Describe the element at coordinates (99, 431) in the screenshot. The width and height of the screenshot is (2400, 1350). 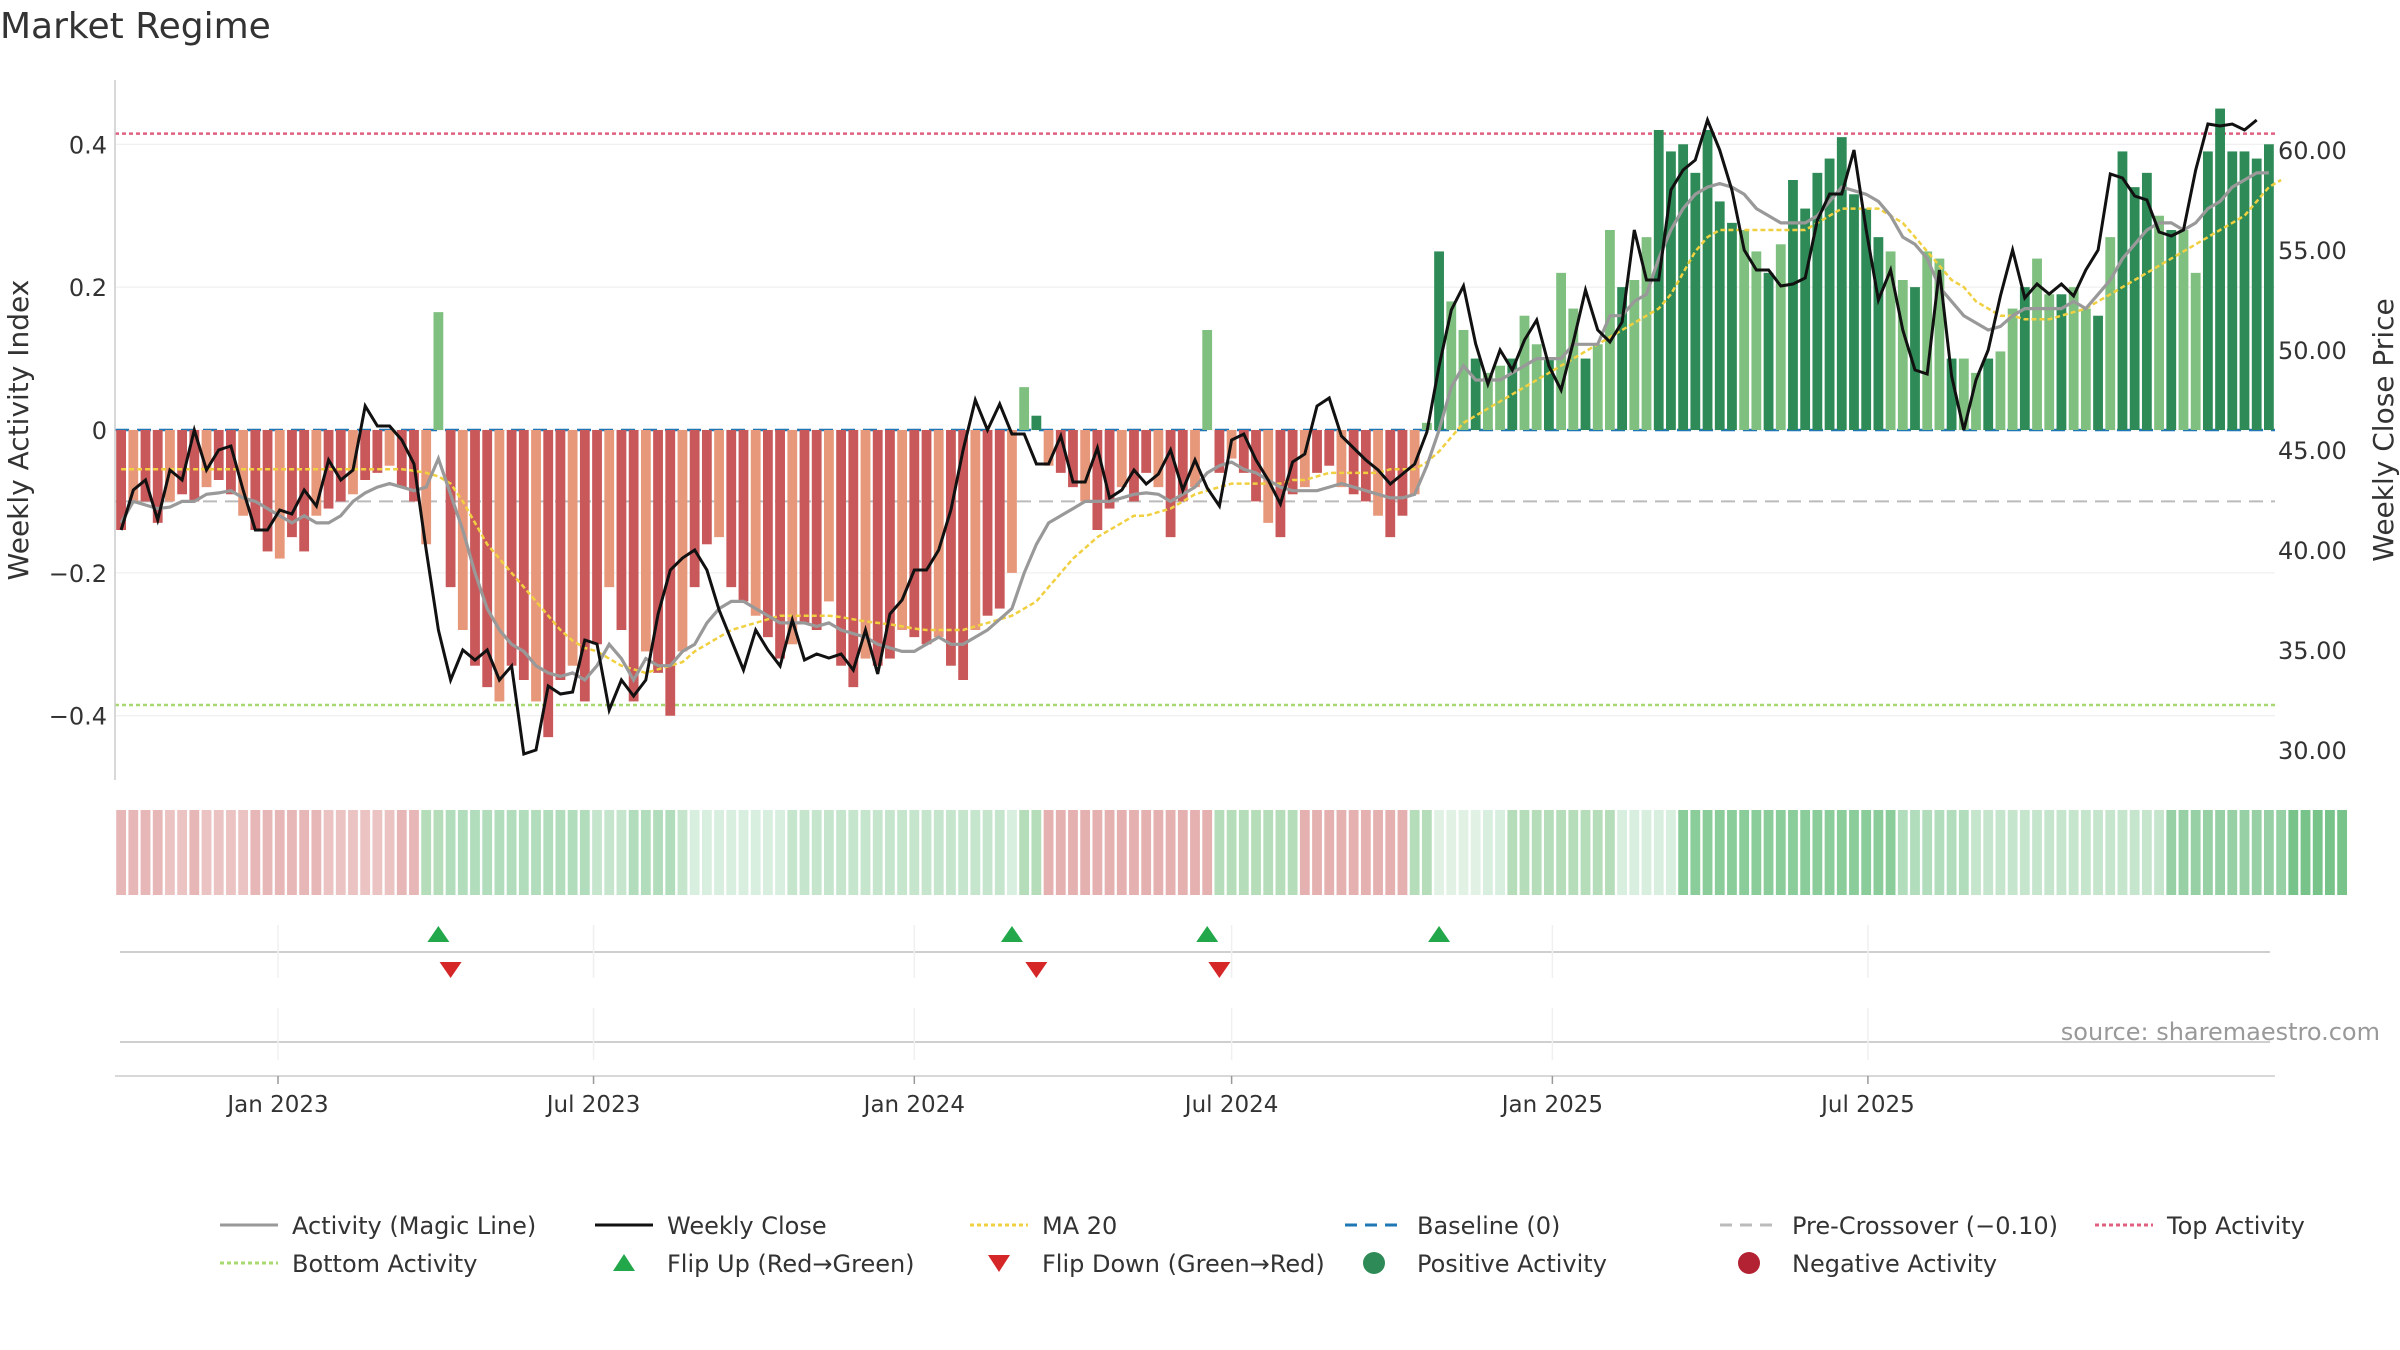
I see `y-tick-label-left: 0` at that location.